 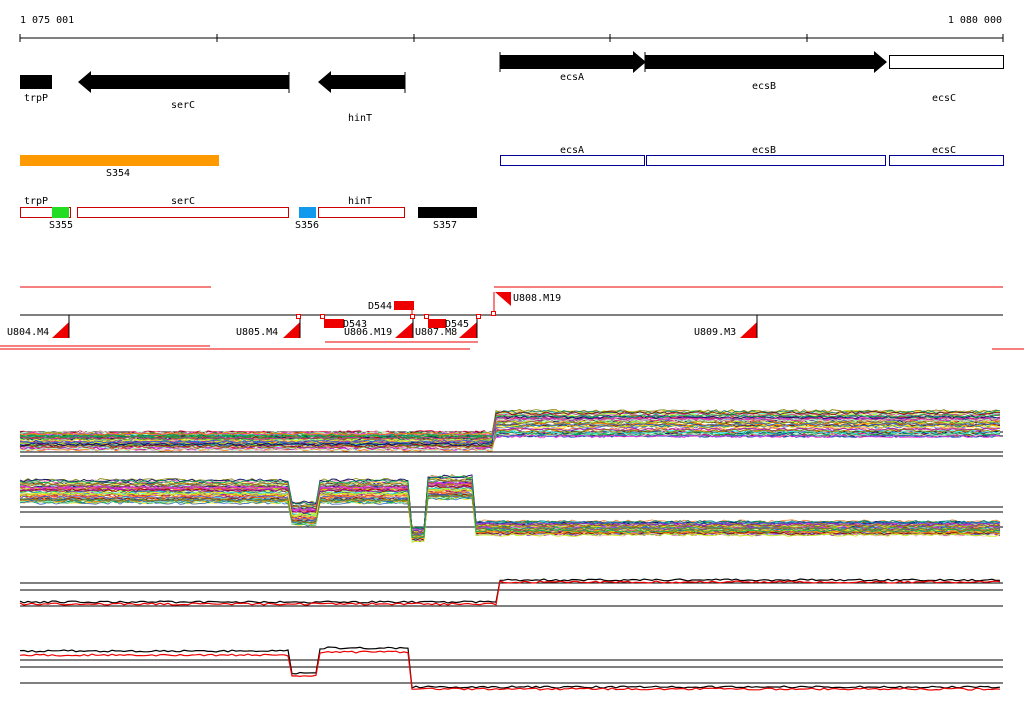 I want to click on gene-ecsC: ecsC, so click(x=946, y=80).